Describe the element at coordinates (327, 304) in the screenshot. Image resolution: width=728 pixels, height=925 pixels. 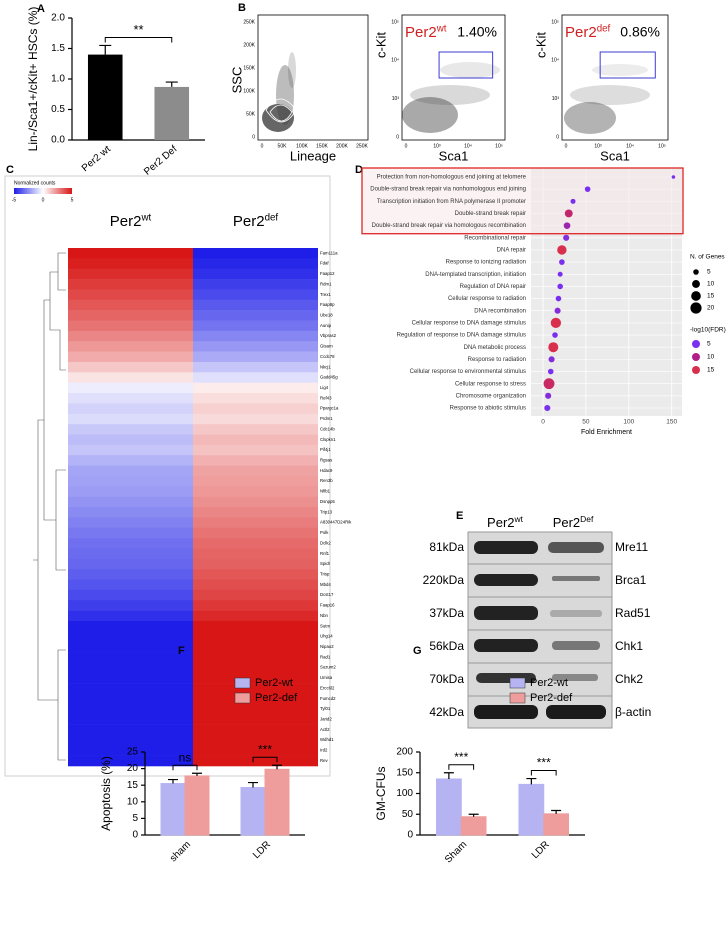
I see `row-label: Faap8p` at that location.